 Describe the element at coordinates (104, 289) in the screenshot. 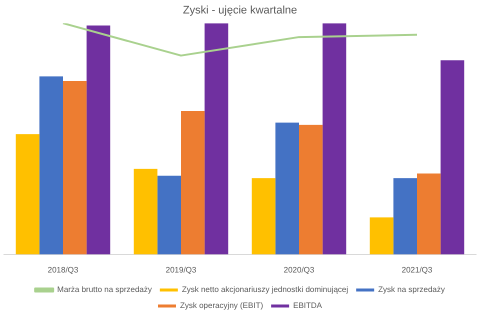

I see `legend-label: Marża brutto na sprzedaży` at that location.